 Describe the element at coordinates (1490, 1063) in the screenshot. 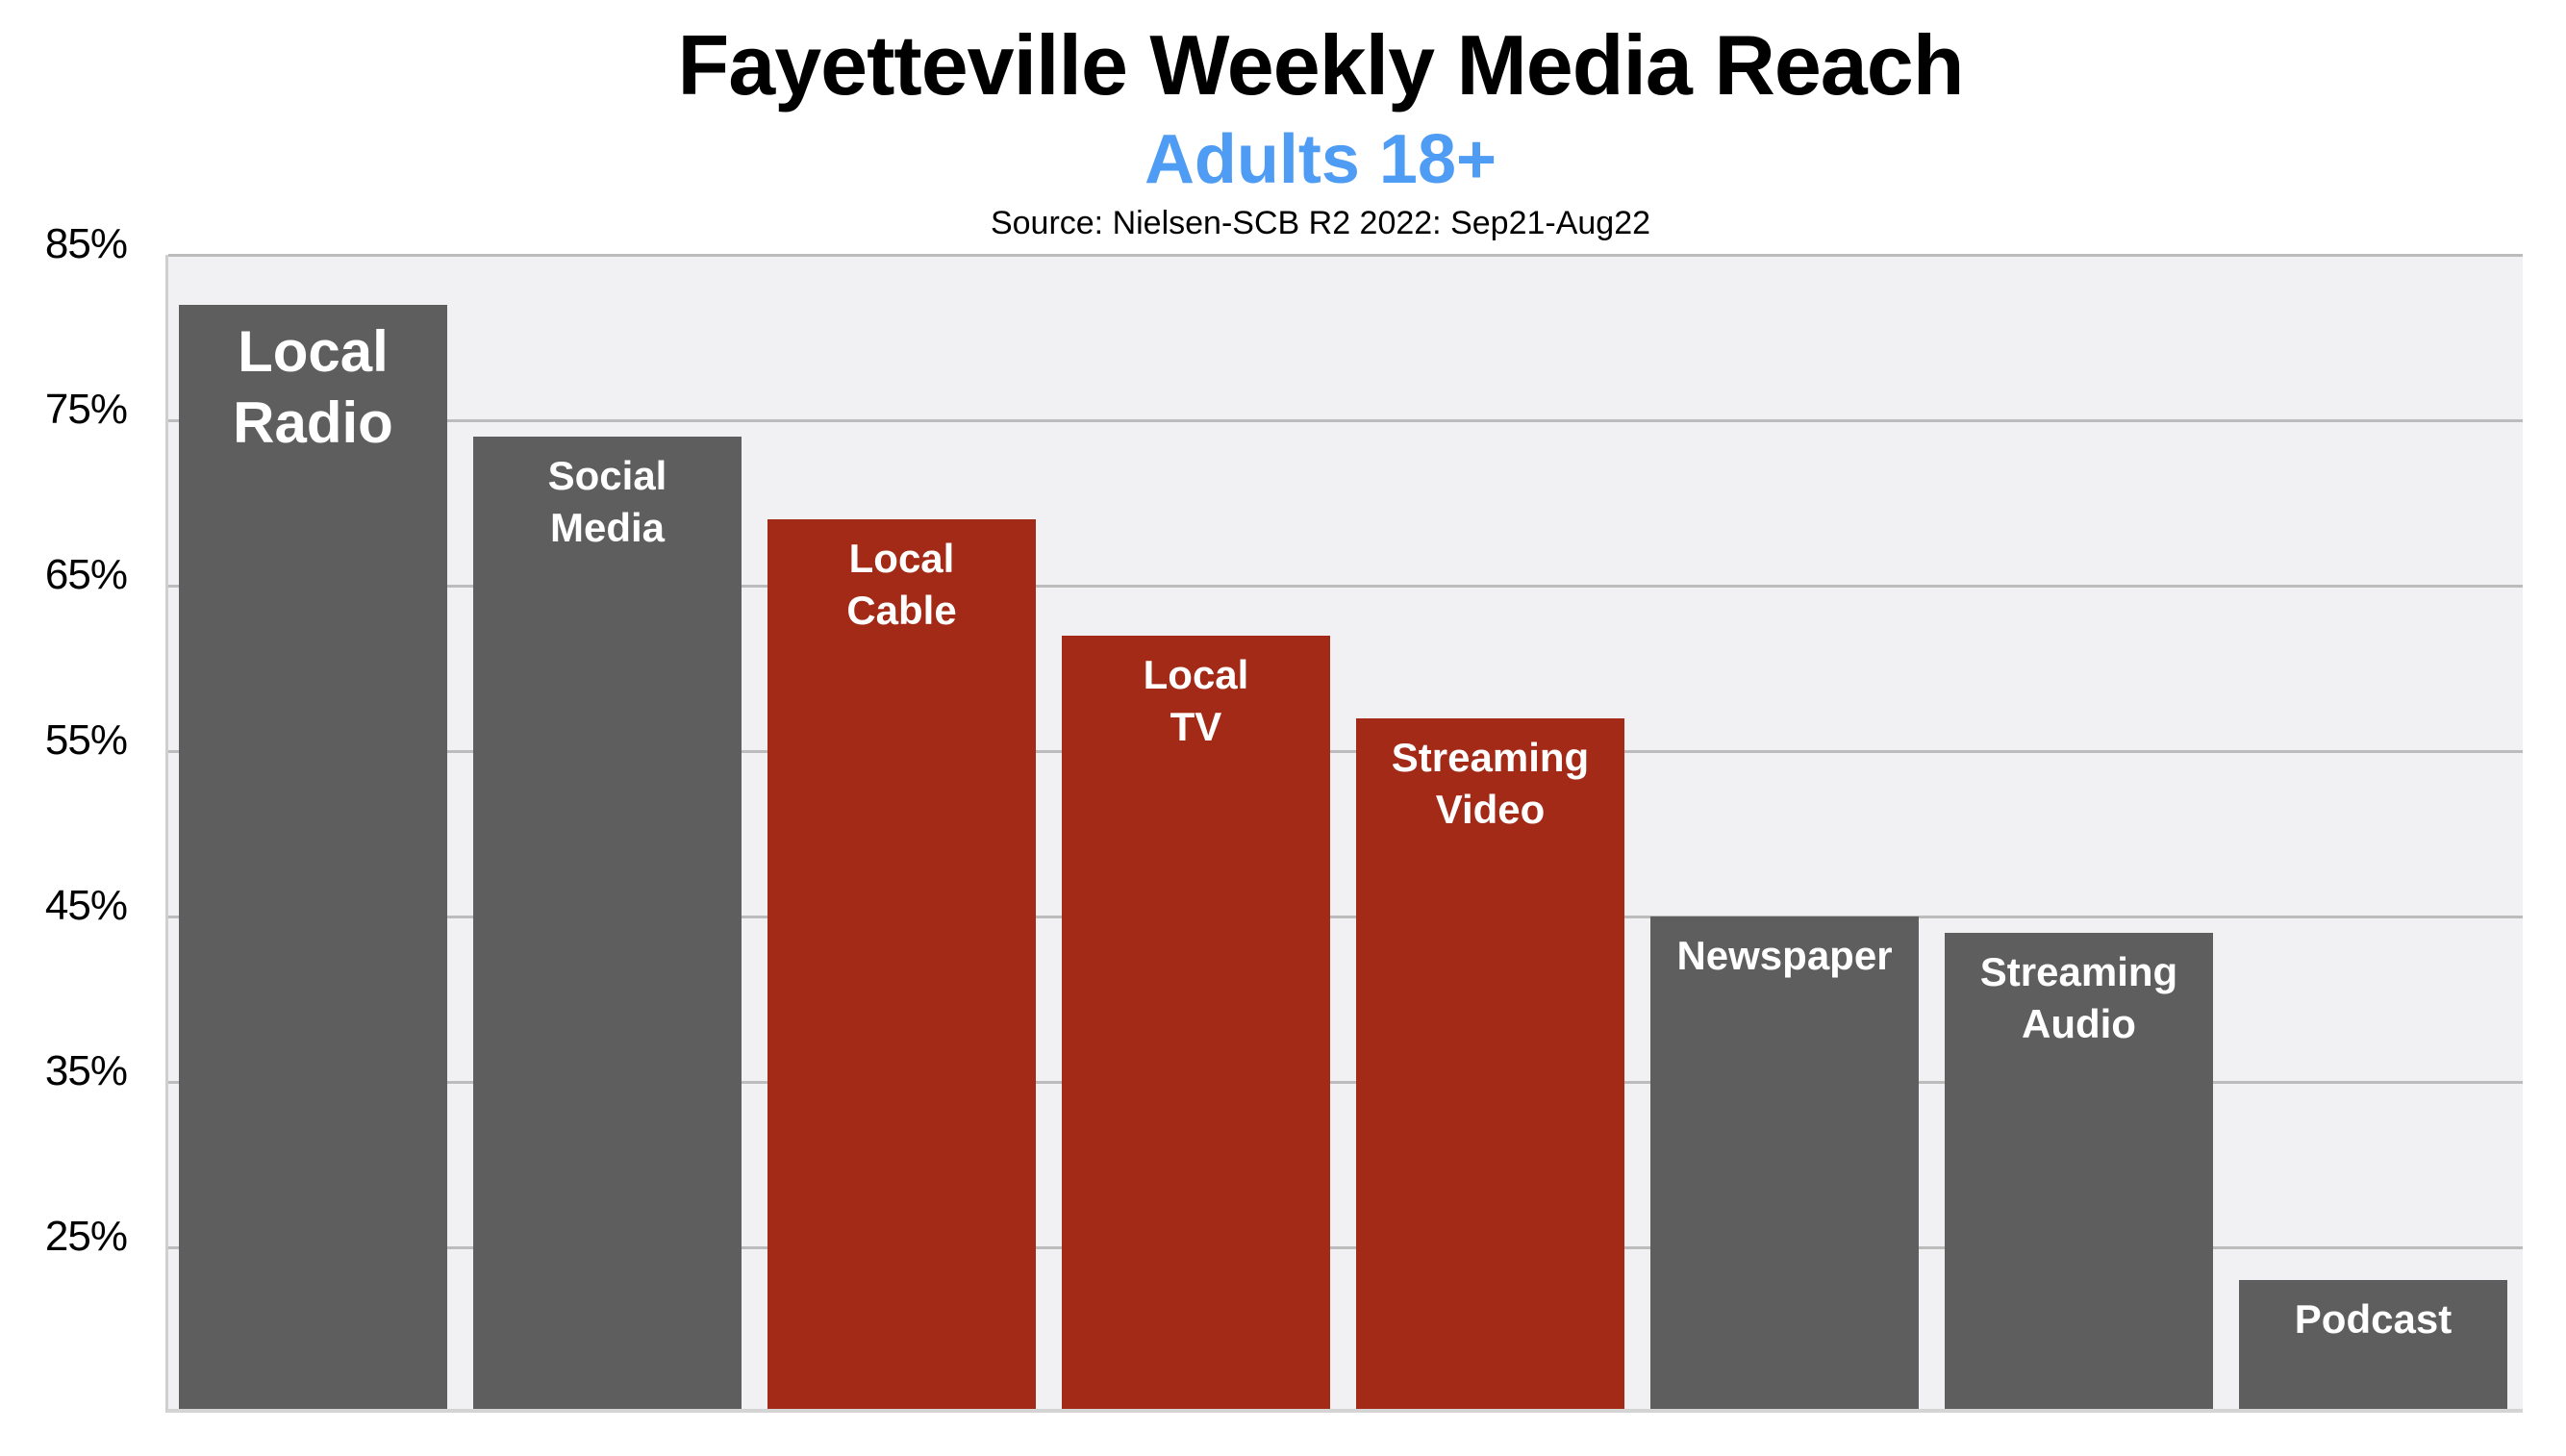

I see `bar: Streaming Video` at that location.